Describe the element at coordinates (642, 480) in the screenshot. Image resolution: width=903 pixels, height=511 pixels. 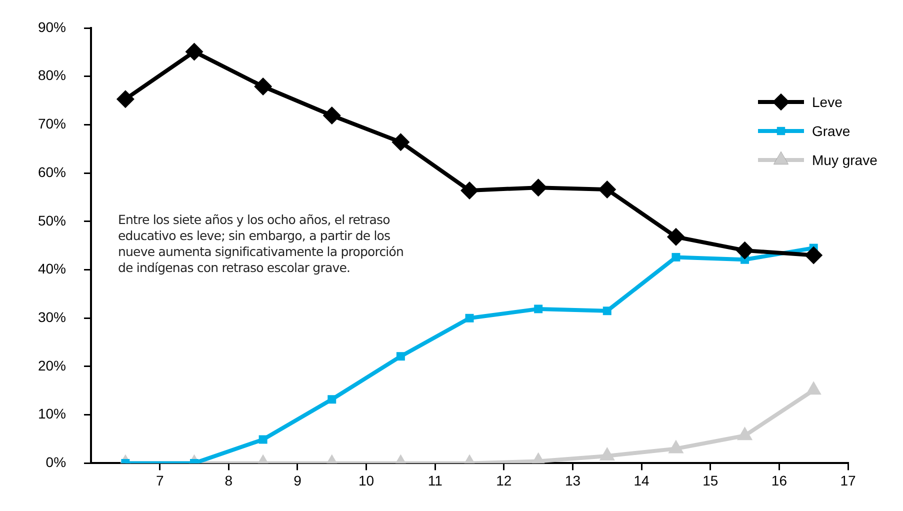
I see `x-tick-label: 14` at that location.